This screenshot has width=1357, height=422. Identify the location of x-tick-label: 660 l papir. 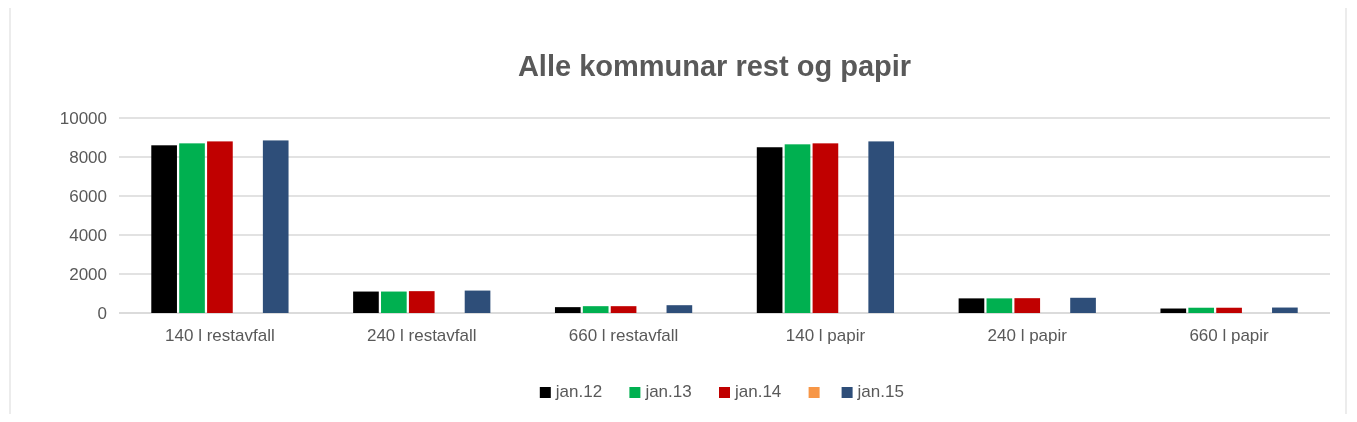
(1229, 335).